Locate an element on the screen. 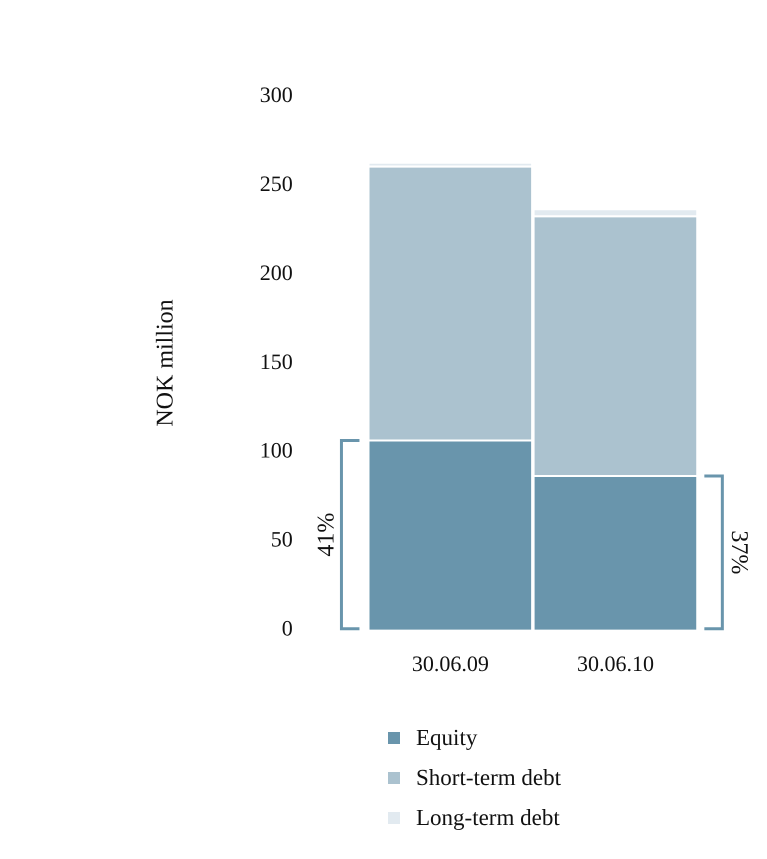  x-tick-label: 30.06.09 is located at coordinates (450, 663).